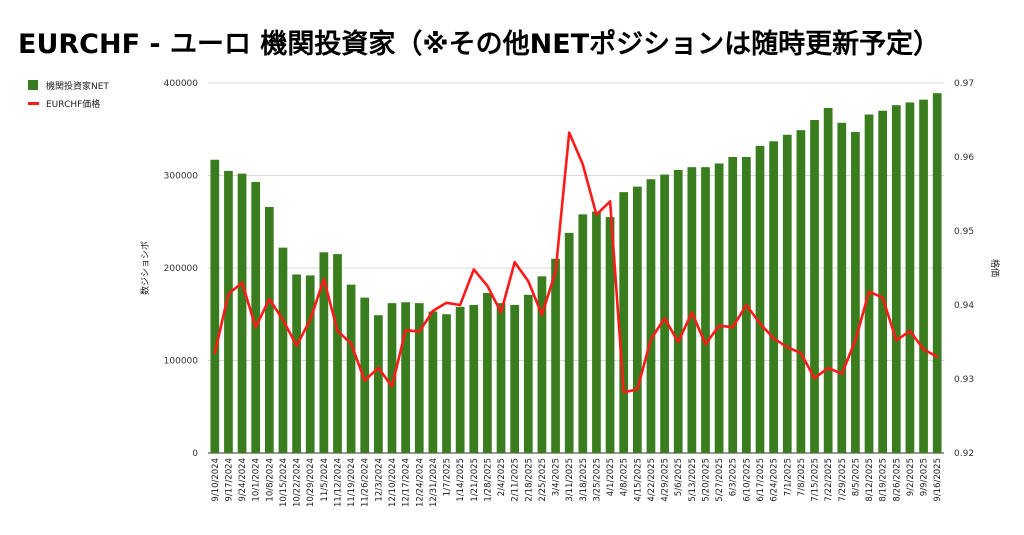 The image size is (1024, 535). Describe the element at coordinates (366, 482) in the screenshot. I see `x-tick-label: 11/26/2024` at that location.